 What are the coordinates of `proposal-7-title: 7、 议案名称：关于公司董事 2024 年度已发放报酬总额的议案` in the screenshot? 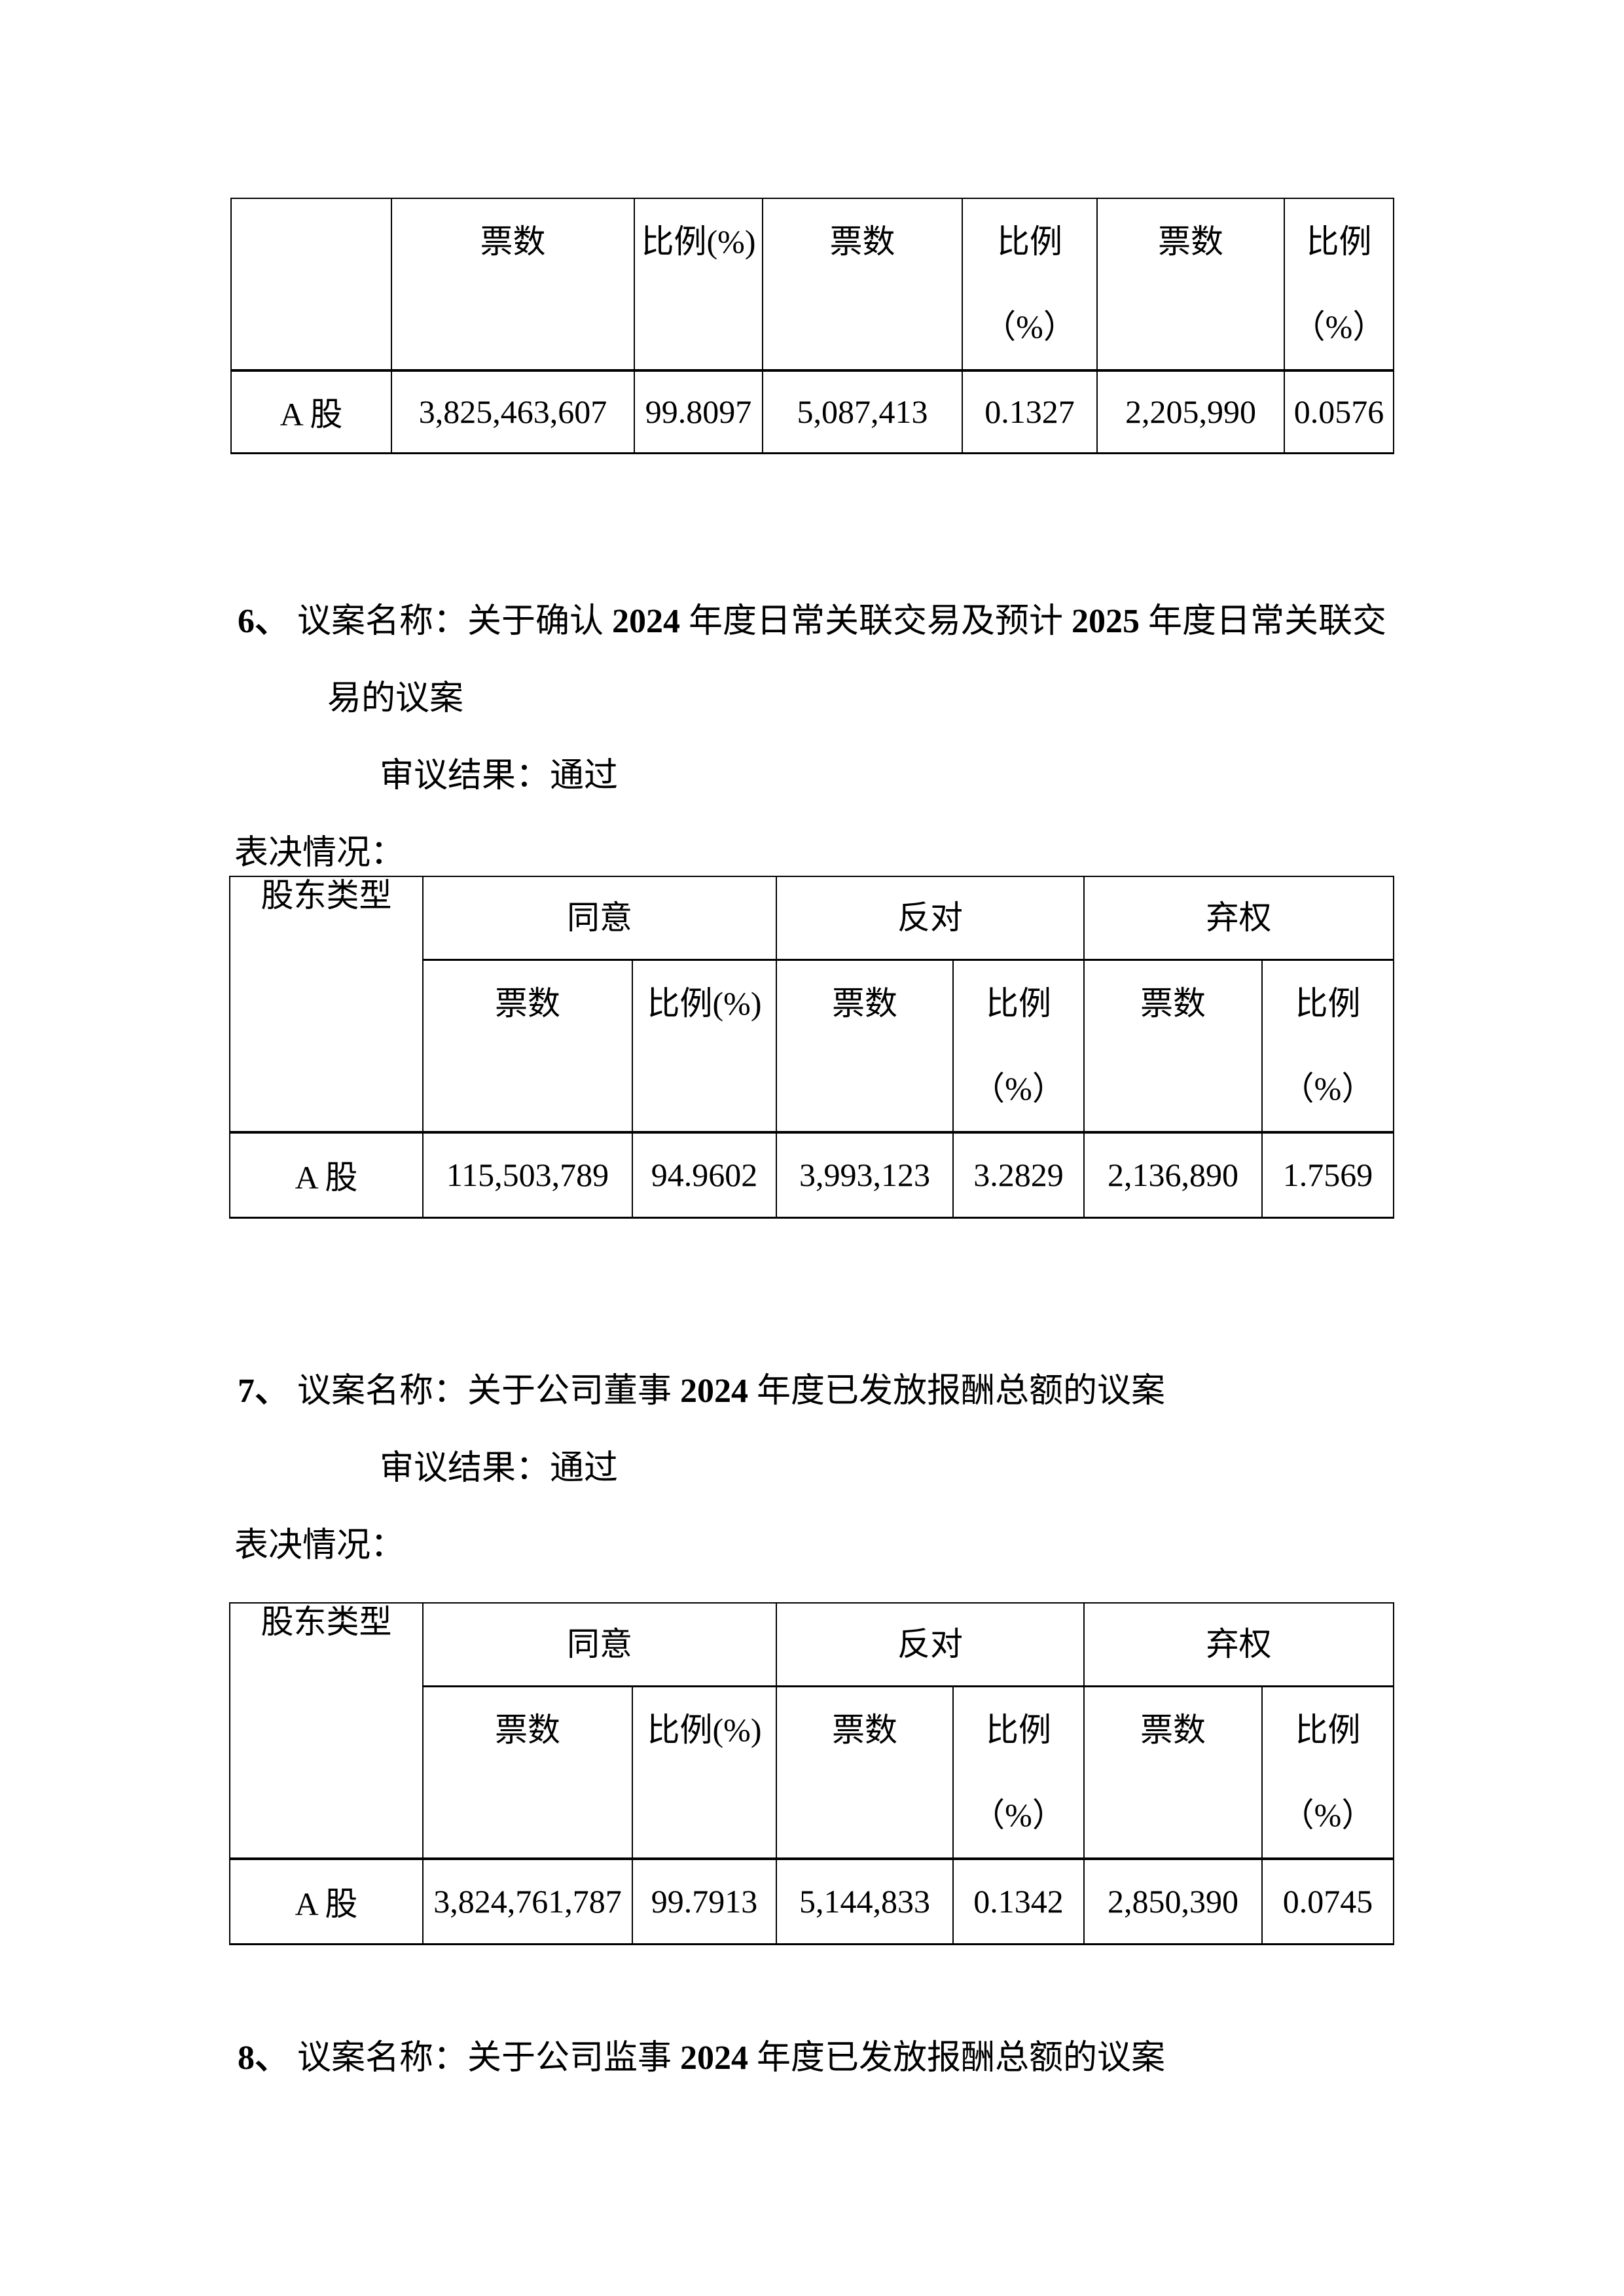 It's located at (702, 1391).